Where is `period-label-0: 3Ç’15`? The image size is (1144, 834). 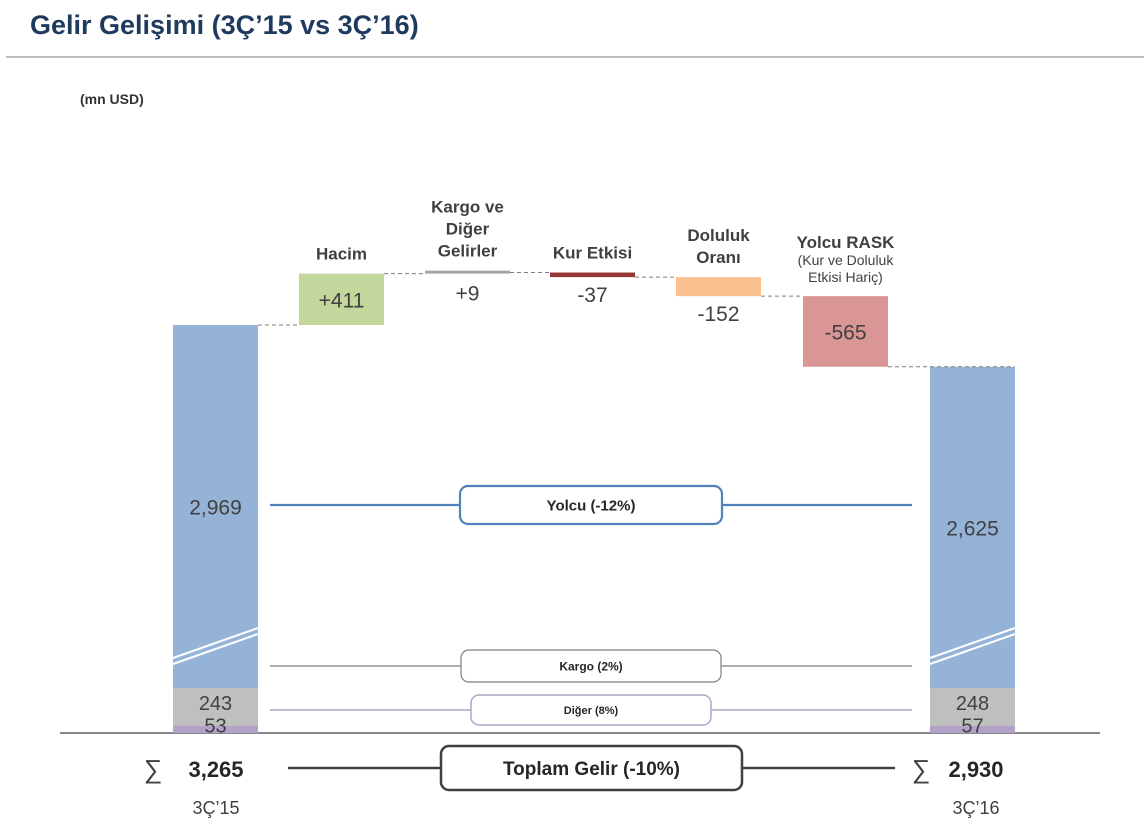 period-label-0: 3Ç’15 is located at coordinates (215, 808).